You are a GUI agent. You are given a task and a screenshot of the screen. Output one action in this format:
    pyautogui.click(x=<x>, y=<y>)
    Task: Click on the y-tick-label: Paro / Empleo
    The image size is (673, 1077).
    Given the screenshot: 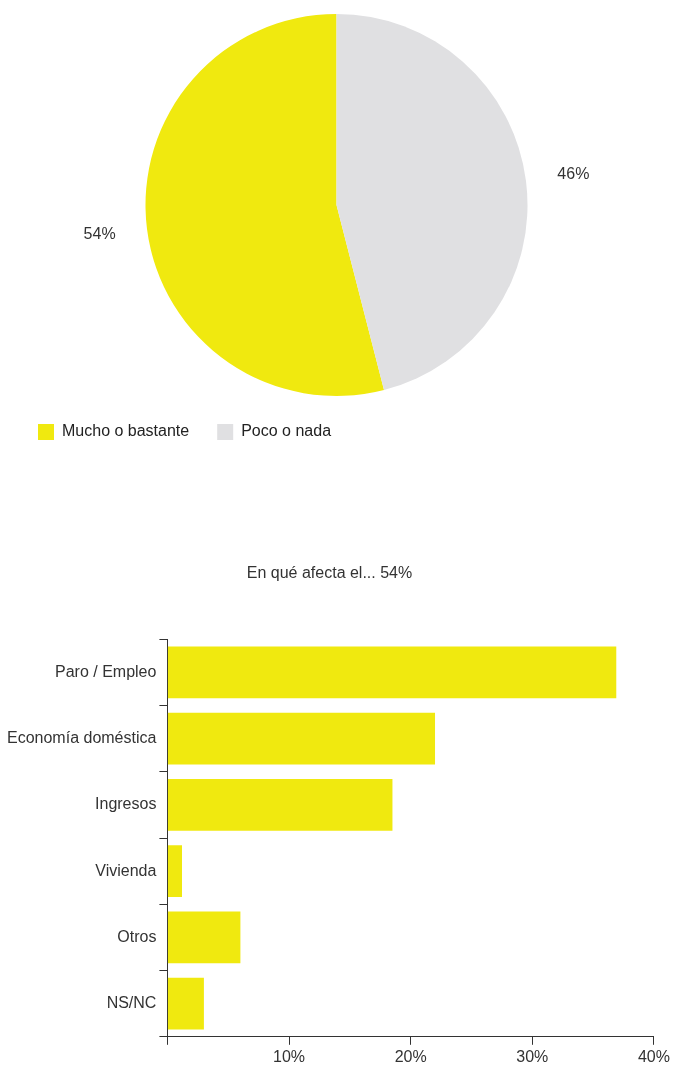 What is the action you would take?
    pyautogui.click(x=106, y=671)
    